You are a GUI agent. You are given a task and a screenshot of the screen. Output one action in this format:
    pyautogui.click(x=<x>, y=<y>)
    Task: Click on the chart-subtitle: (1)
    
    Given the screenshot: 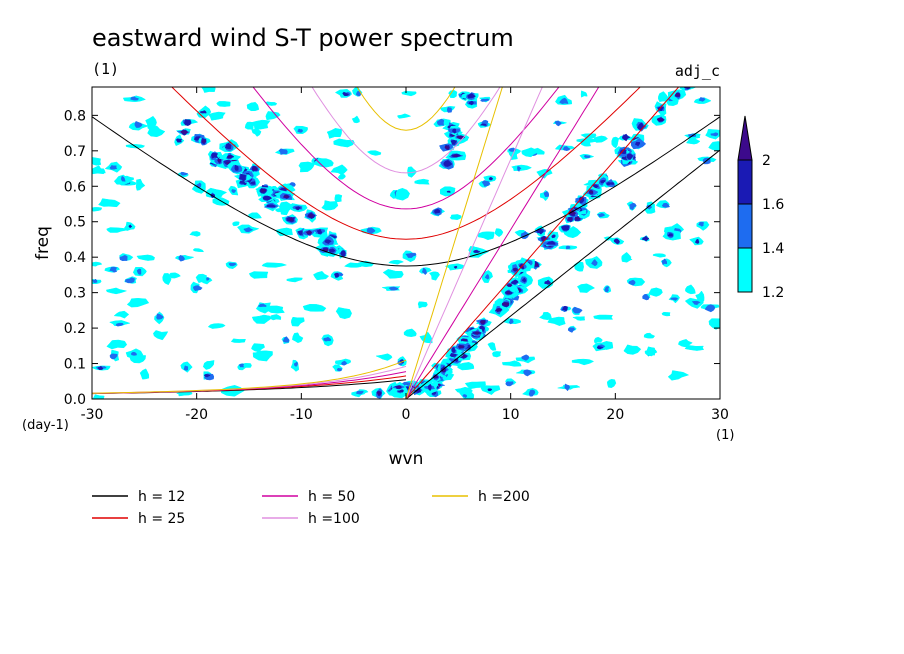 What is the action you would take?
    pyautogui.click(x=105, y=69)
    